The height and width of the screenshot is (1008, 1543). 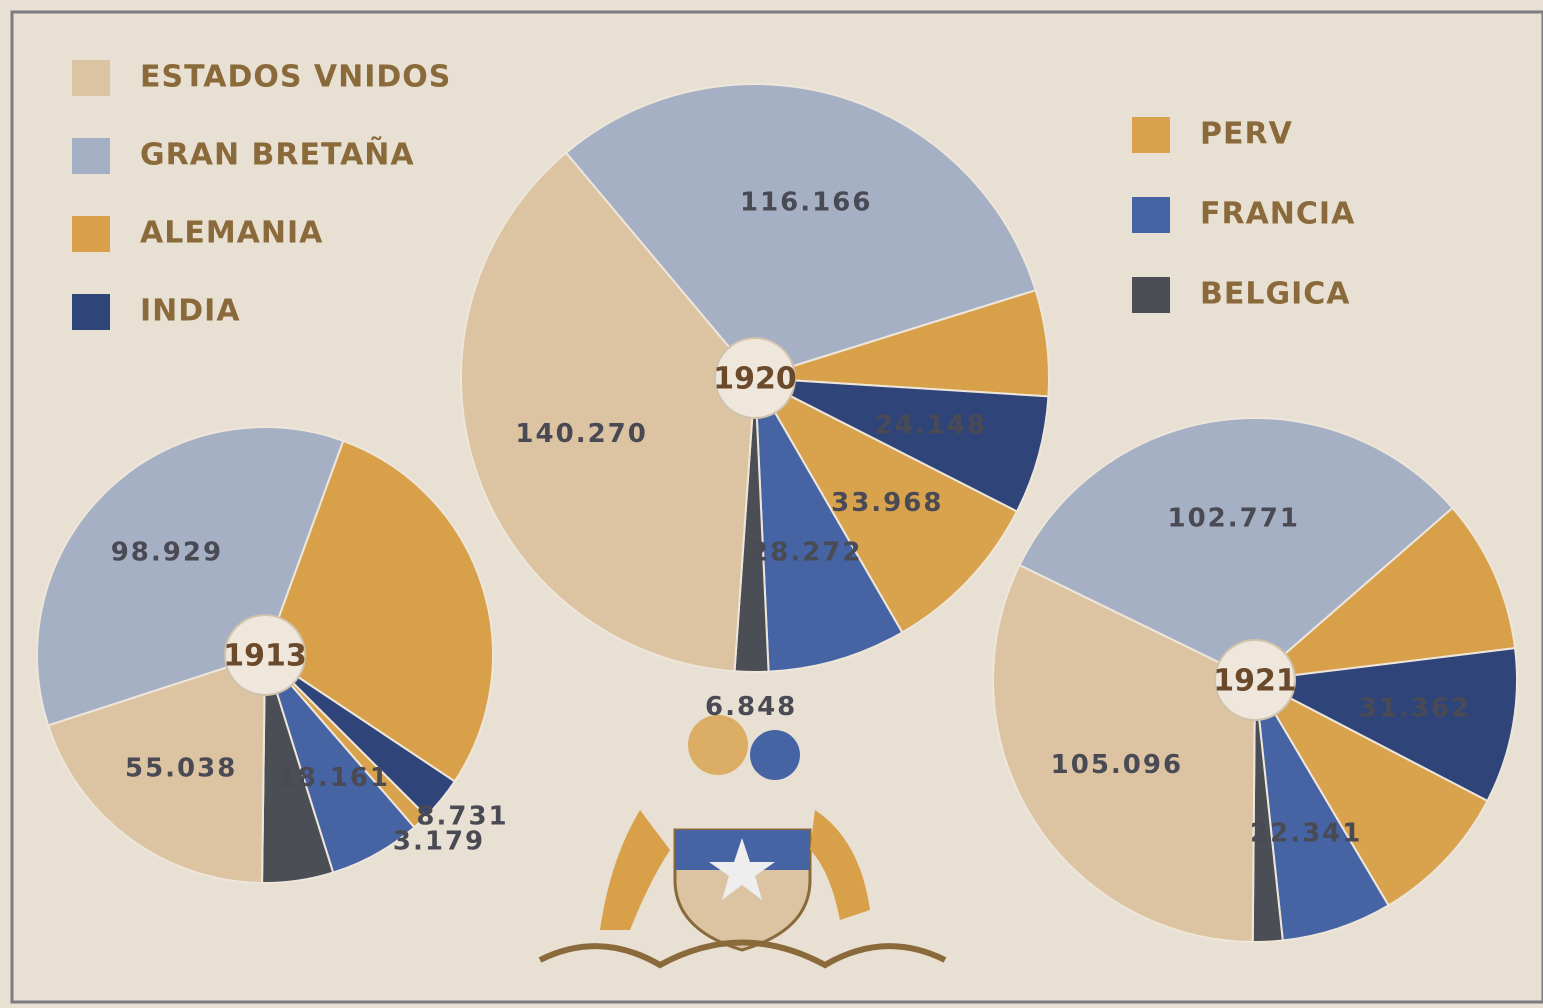 What do you see at coordinates (1234, 518) in the screenshot?
I see `slice-label: 102.771` at bounding box center [1234, 518].